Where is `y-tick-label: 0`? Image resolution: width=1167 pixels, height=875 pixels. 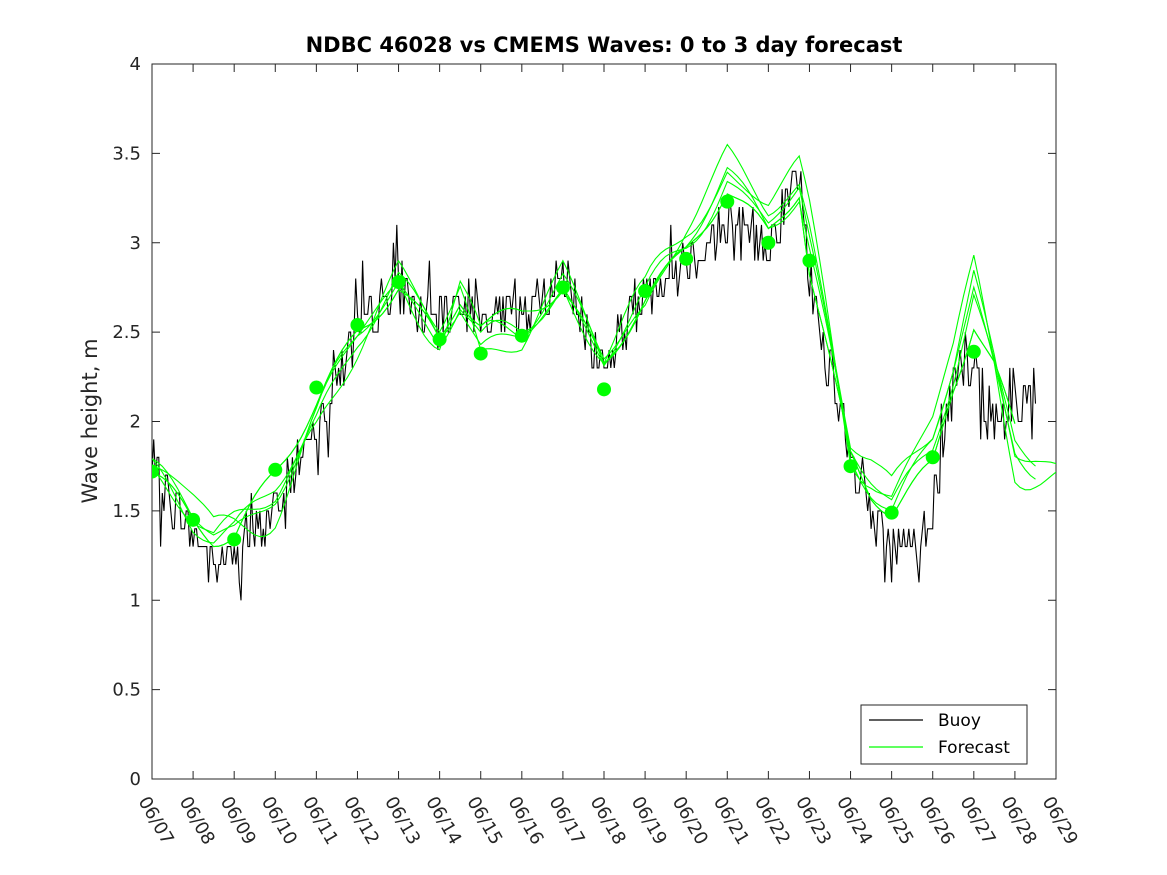 y-tick-label: 0 is located at coordinates (135, 779).